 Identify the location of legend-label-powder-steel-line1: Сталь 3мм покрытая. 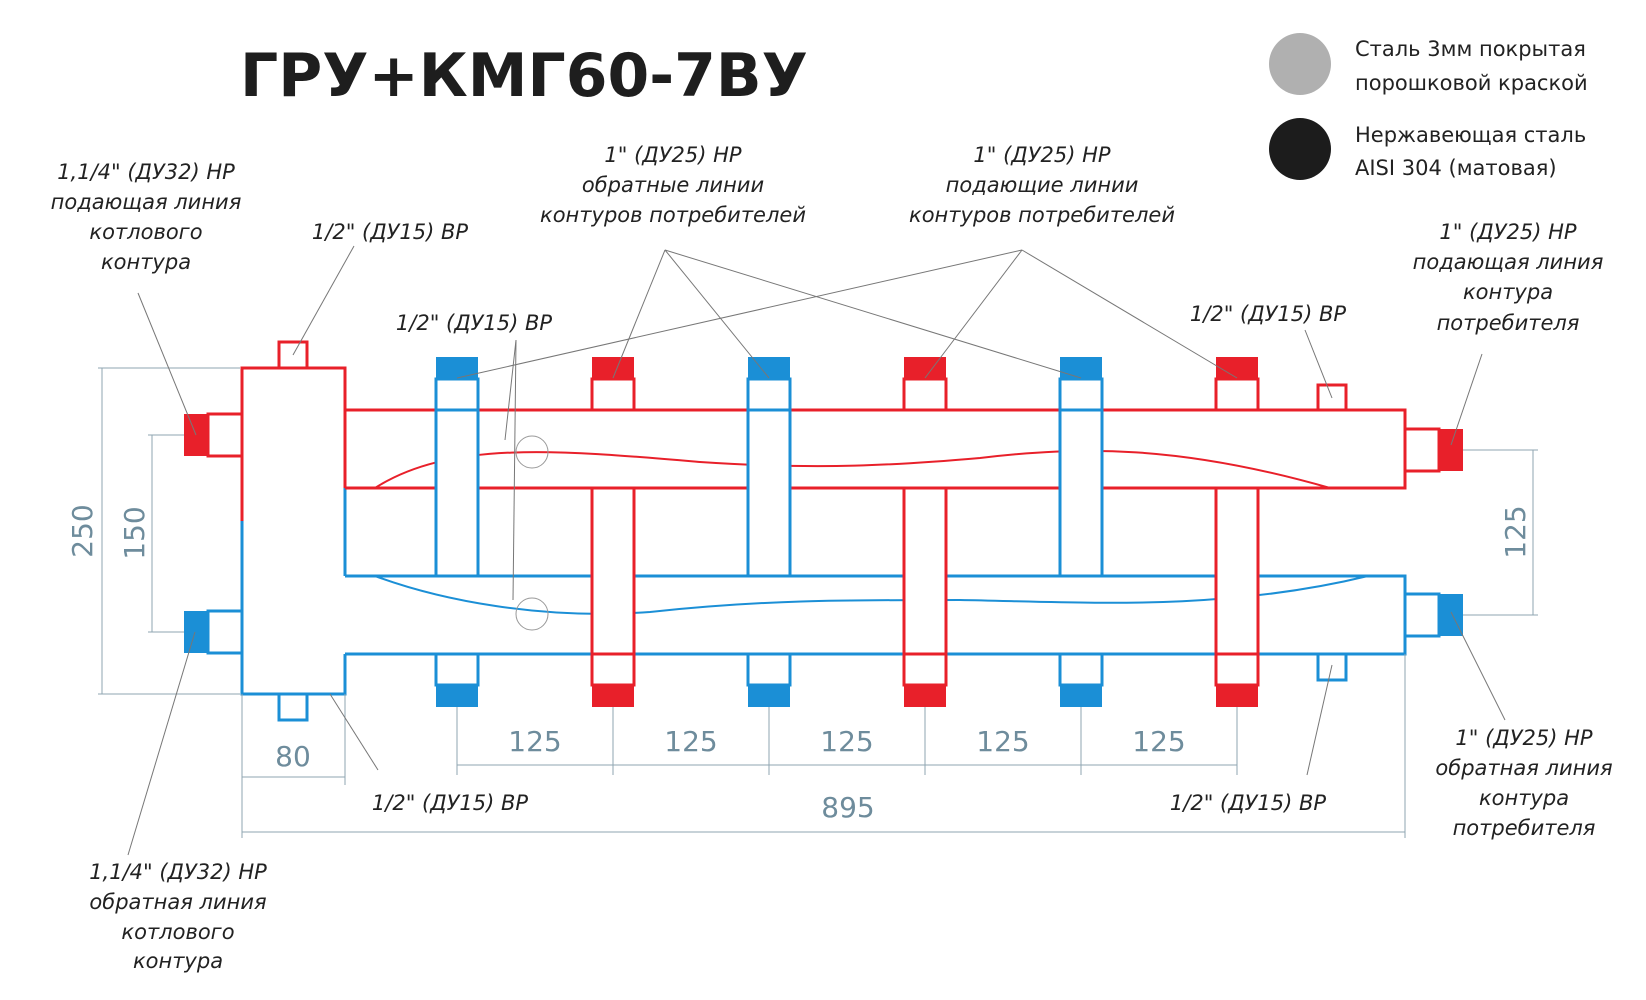
(1470, 49).